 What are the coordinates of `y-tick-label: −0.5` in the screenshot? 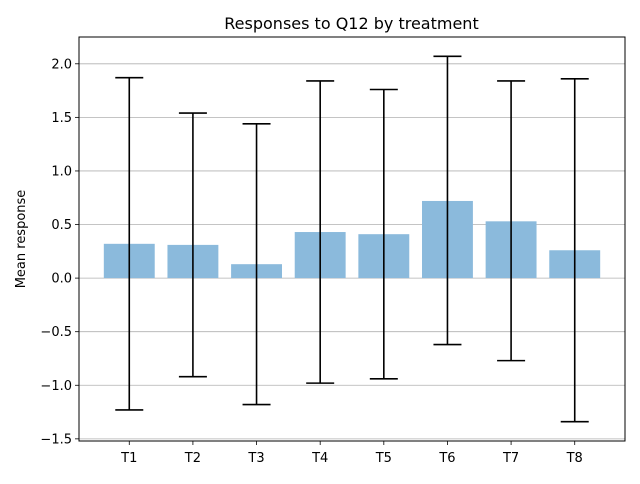 It's located at (56, 332).